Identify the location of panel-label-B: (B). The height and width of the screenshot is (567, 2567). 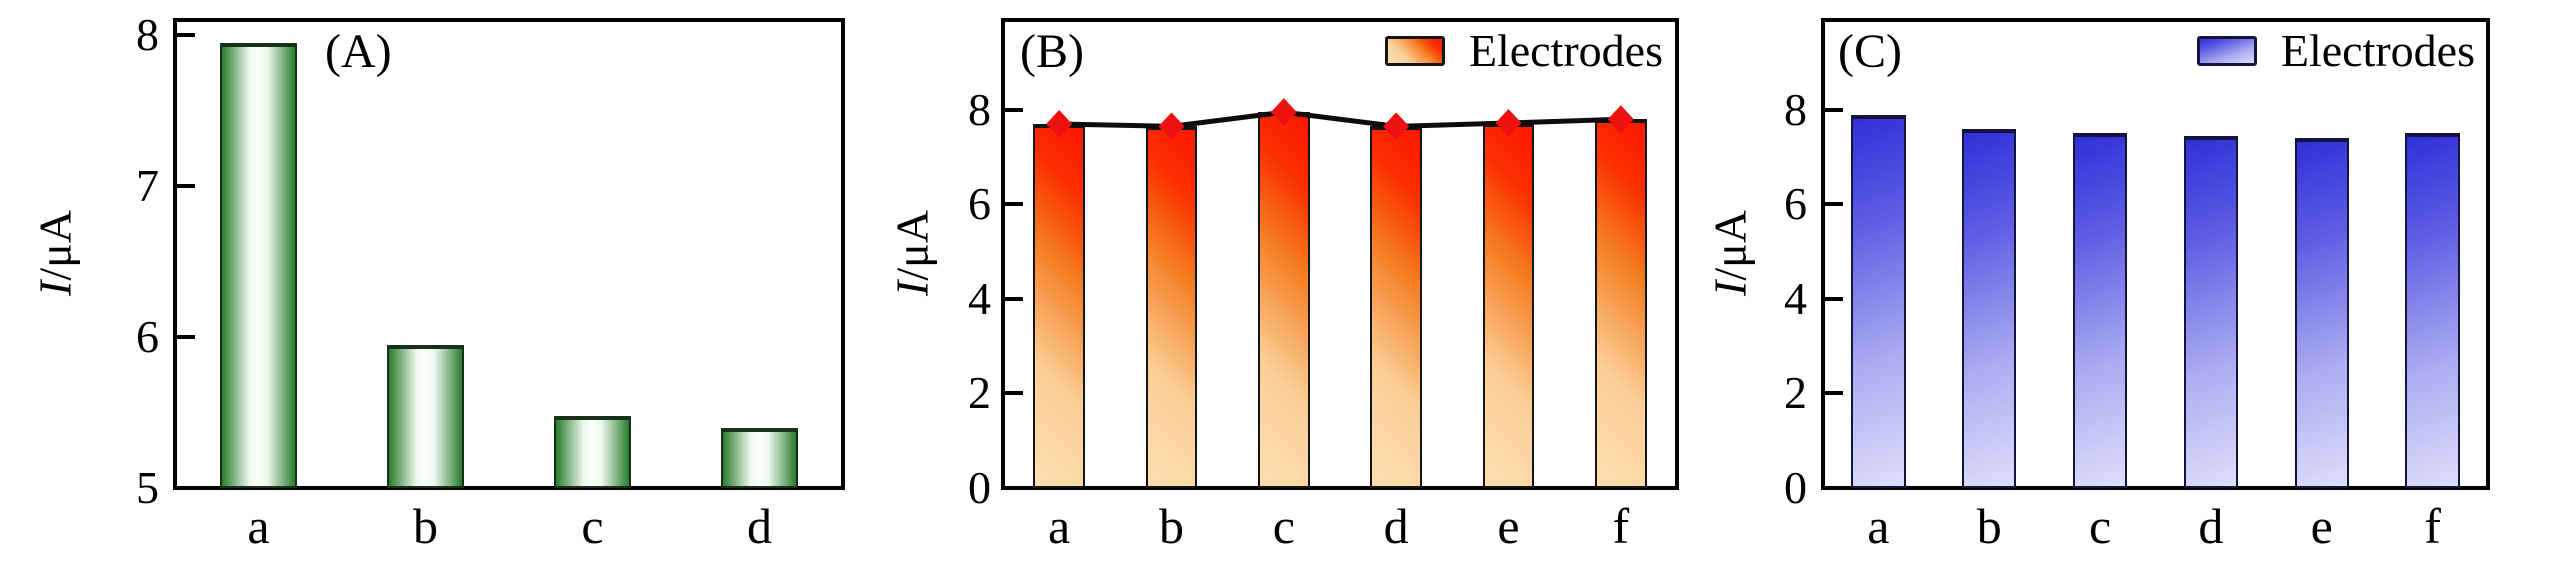
(1052, 51).